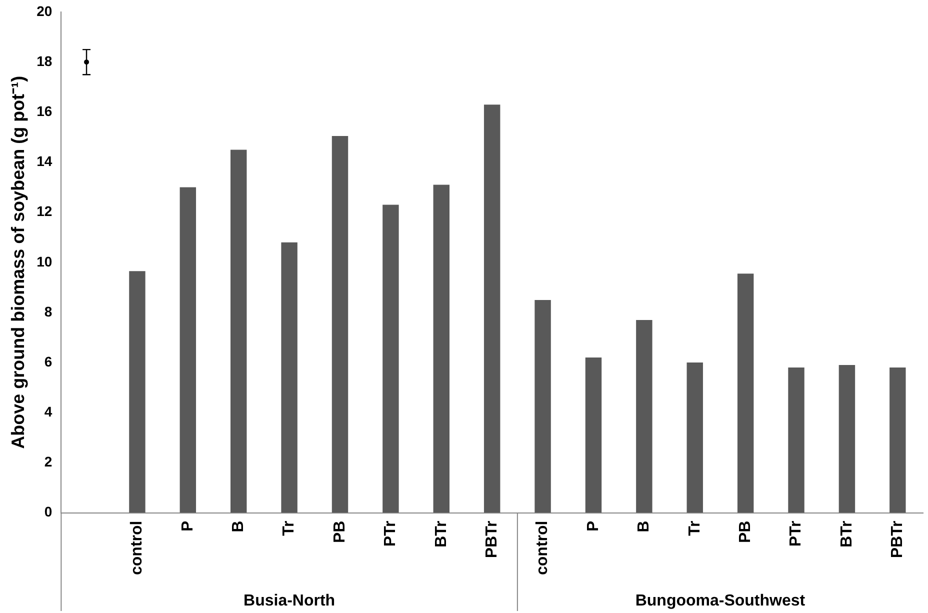  Describe the element at coordinates (48, 311) in the screenshot. I see `y-tick-label: 8` at that location.